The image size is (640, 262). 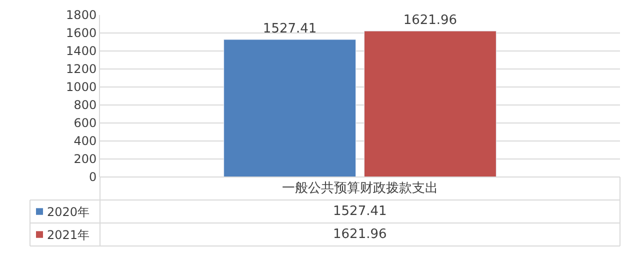 What do you see at coordinates (81, 15) in the screenshot?
I see `y-tick-label: 1800` at bounding box center [81, 15].